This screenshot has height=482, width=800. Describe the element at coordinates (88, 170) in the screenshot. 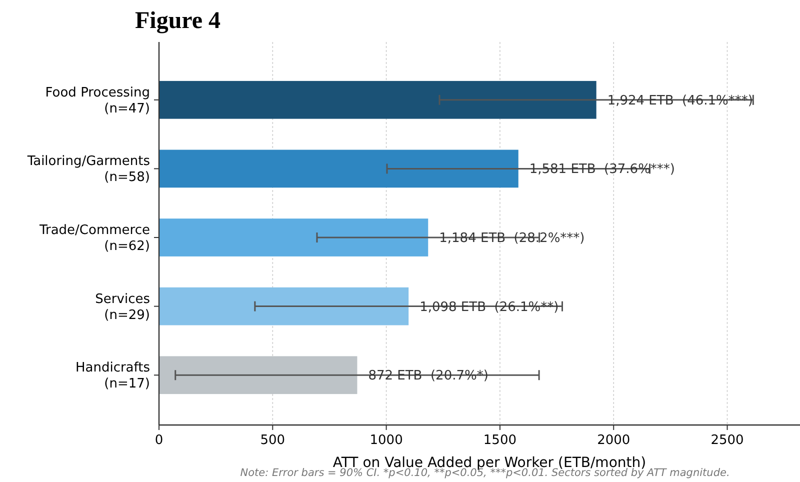

I see `y-tick-label: Tailoring/Garments (n=58)` at that location.